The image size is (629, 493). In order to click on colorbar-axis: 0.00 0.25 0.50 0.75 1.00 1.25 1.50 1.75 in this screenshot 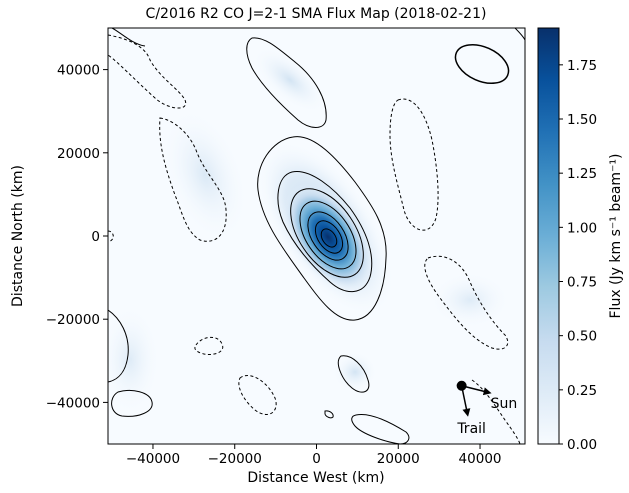, I will do `click(578, 255)`.